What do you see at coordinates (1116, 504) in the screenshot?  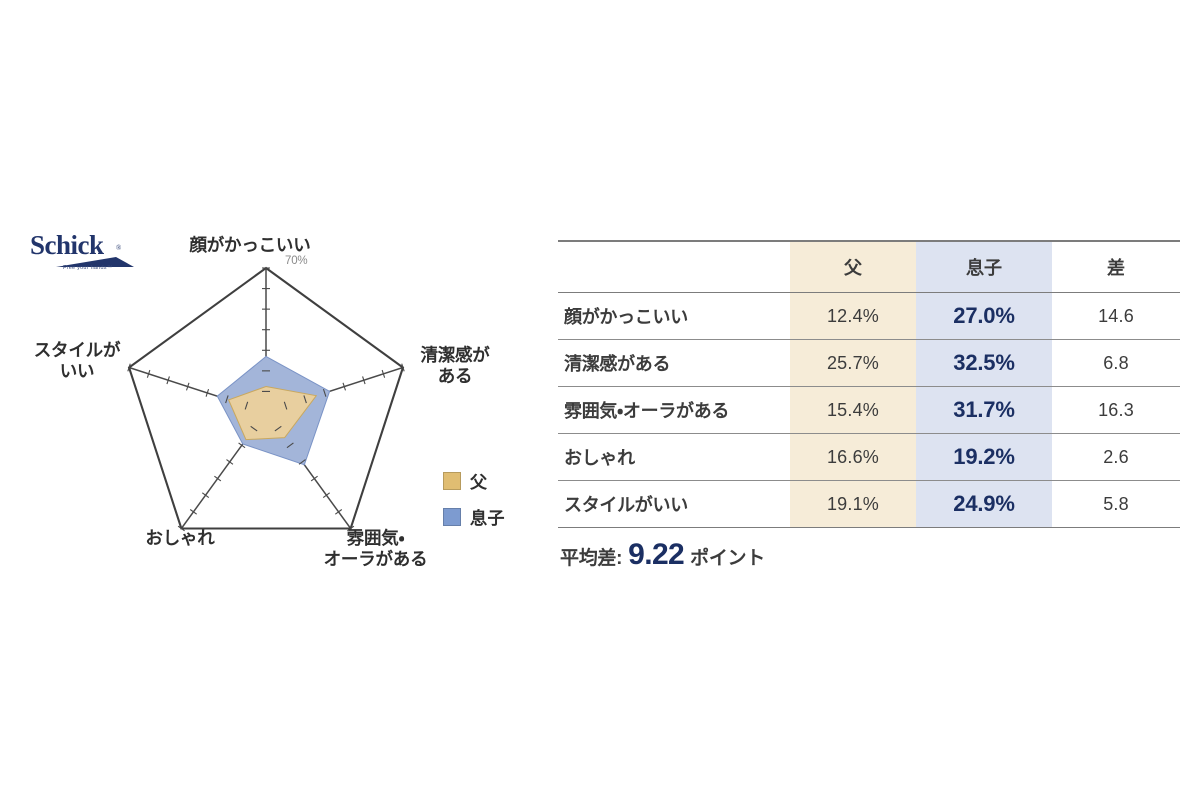 I see `table-cell-diff: 5.8` at bounding box center [1116, 504].